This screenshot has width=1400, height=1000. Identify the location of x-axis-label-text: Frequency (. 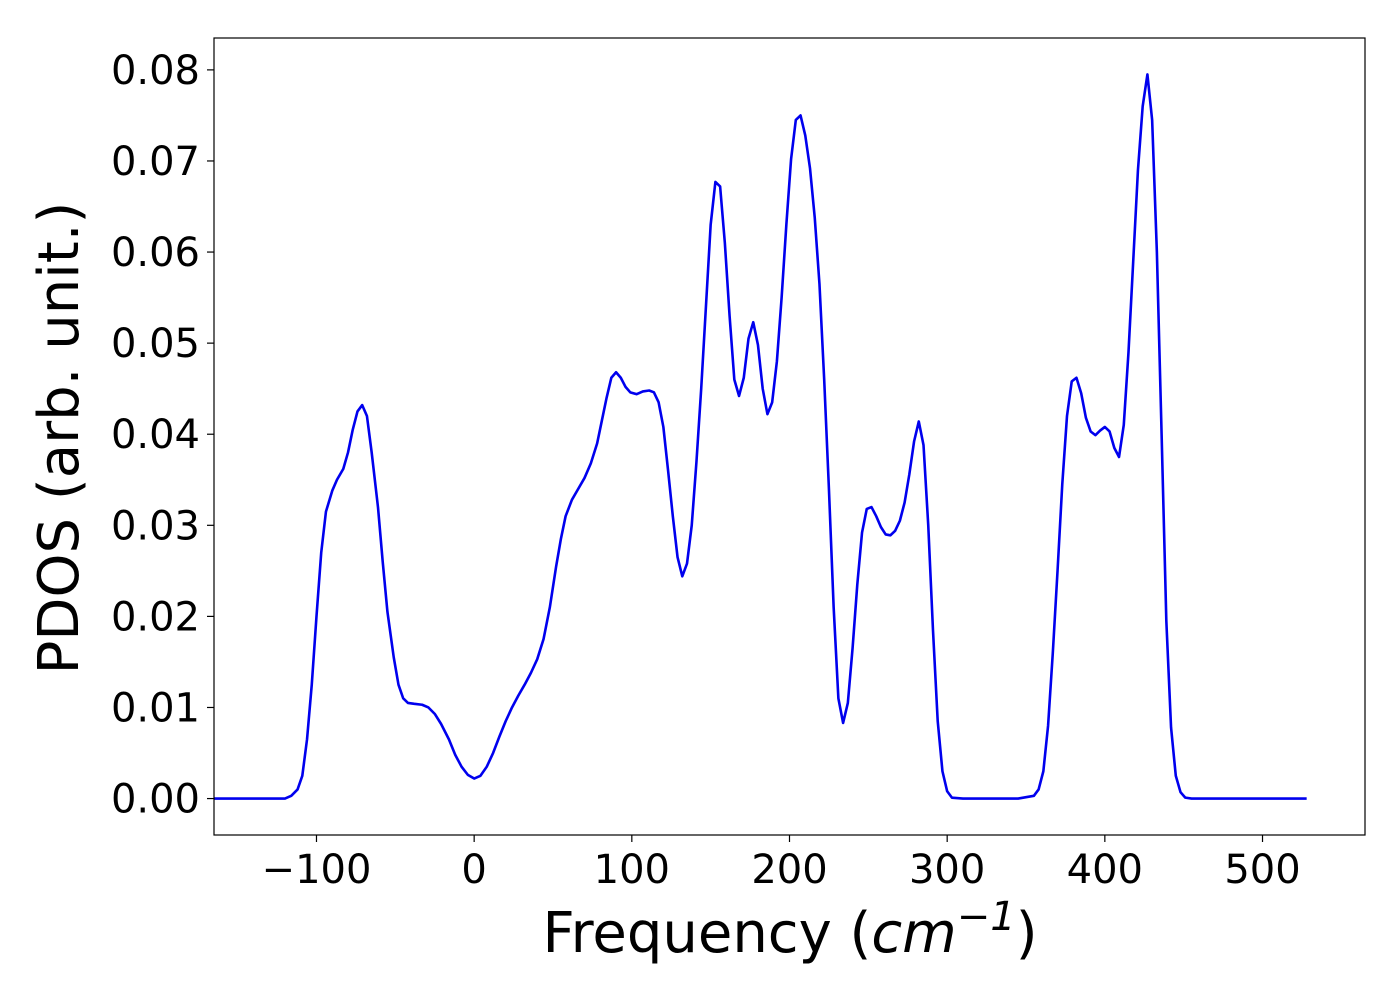
(706, 933).